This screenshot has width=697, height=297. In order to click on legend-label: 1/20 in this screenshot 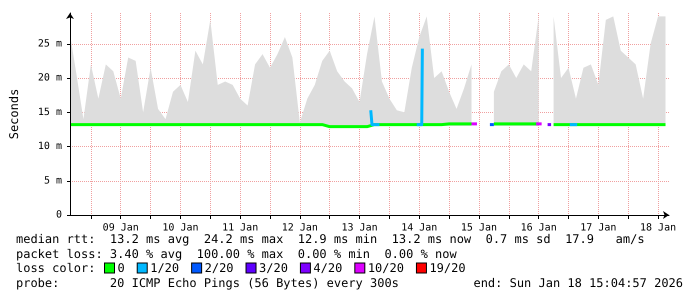, I will do `click(165, 268)`.